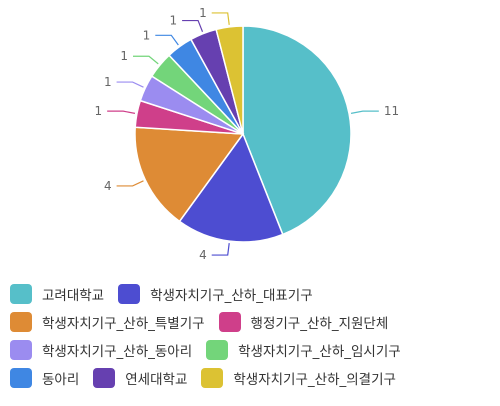 This screenshot has height=406, width=500. Describe the element at coordinates (314, 380) in the screenshot. I see `legend-label-8: 학생자치기구_산하_의결기구` at that location.